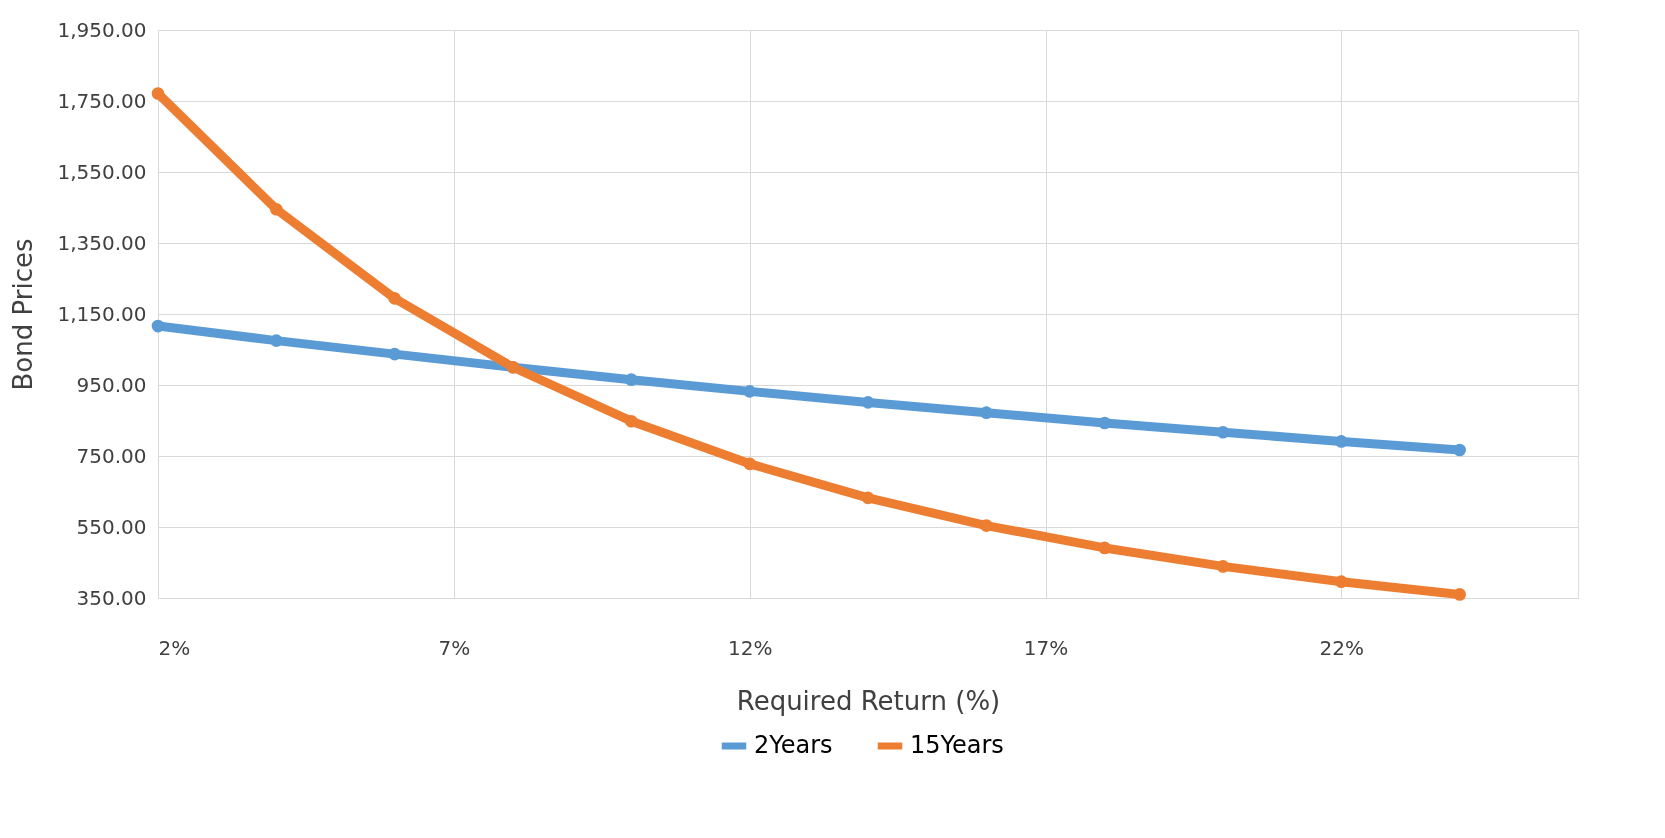 The image size is (1665, 838). I want to click on y-tick-label: 1,550.00, so click(102, 171).